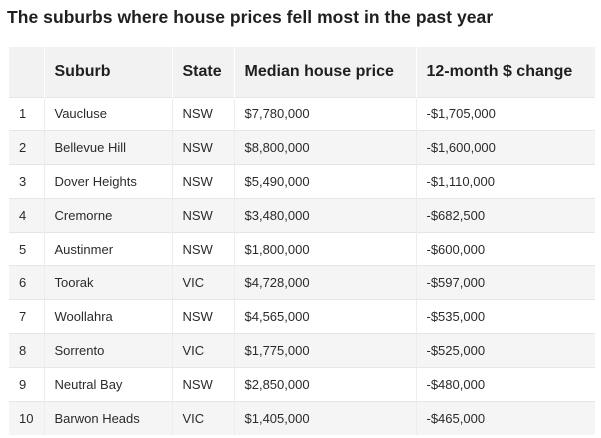 The height and width of the screenshot is (438, 601). What do you see at coordinates (108, 282) in the screenshot?
I see `suburb-cell: Toorak` at bounding box center [108, 282].